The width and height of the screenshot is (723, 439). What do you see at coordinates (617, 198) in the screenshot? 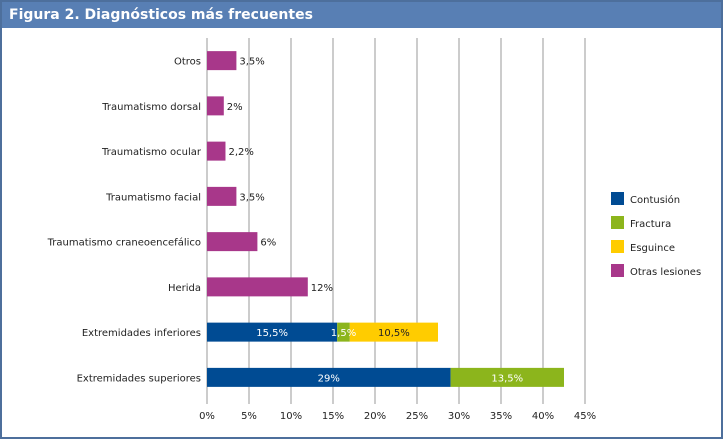
I see `legend-swatch-contusión` at bounding box center [617, 198].